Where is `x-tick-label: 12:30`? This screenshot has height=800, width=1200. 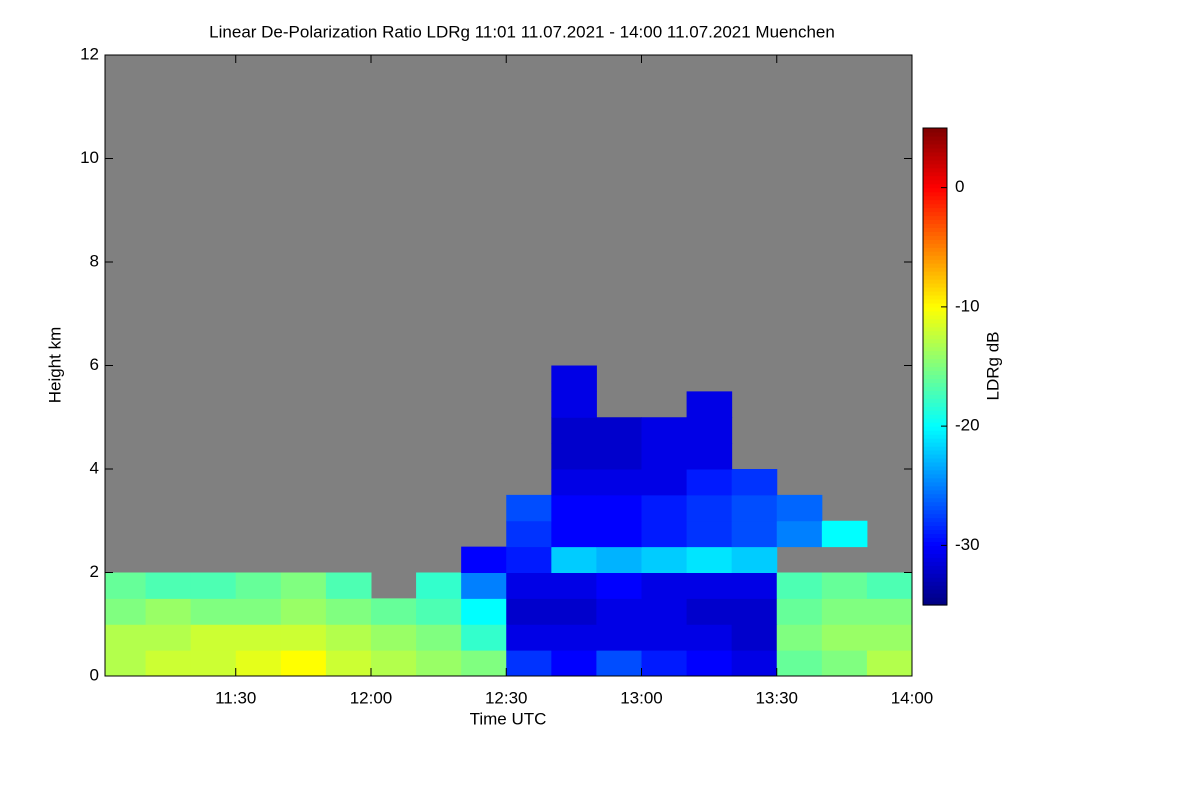 x-tick-label: 12:30 is located at coordinates (506, 697).